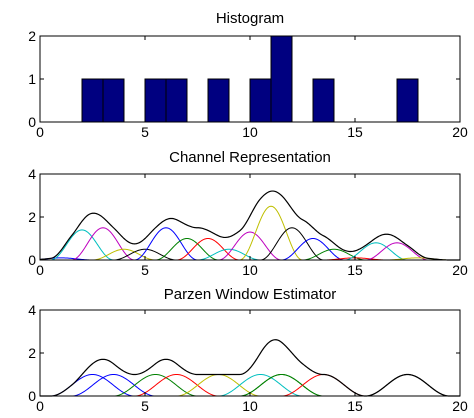 The height and width of the screenshot is (418, 474). I want to click on parzen-window-xtick-label-1: 5, so click(145, 406).